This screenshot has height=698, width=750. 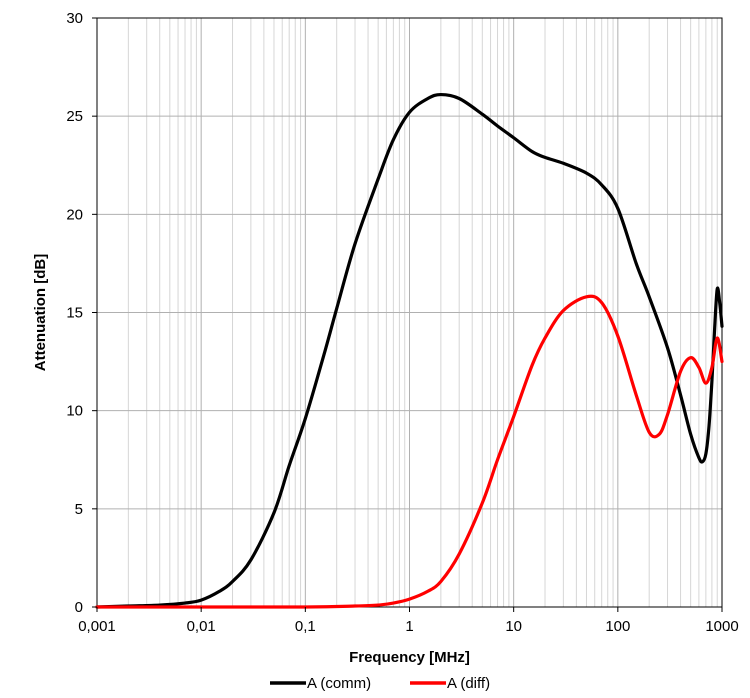 I want to click on y-axis-ticks: 0 5 10 15 20 25 30, so click(x=81, y=313).